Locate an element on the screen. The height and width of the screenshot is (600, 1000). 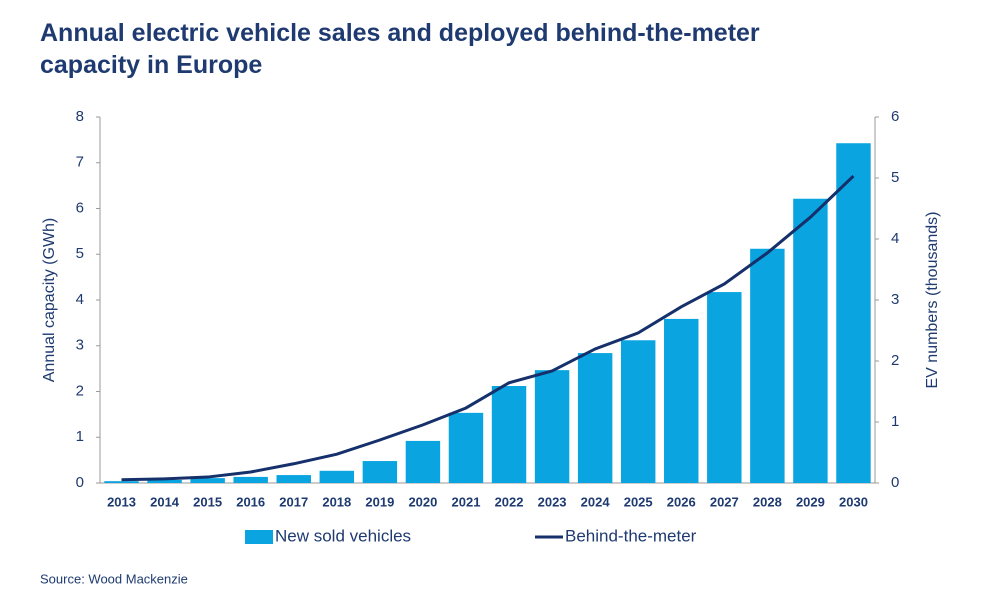
y-tick-label: 0 is located at coordinates (80, 482).